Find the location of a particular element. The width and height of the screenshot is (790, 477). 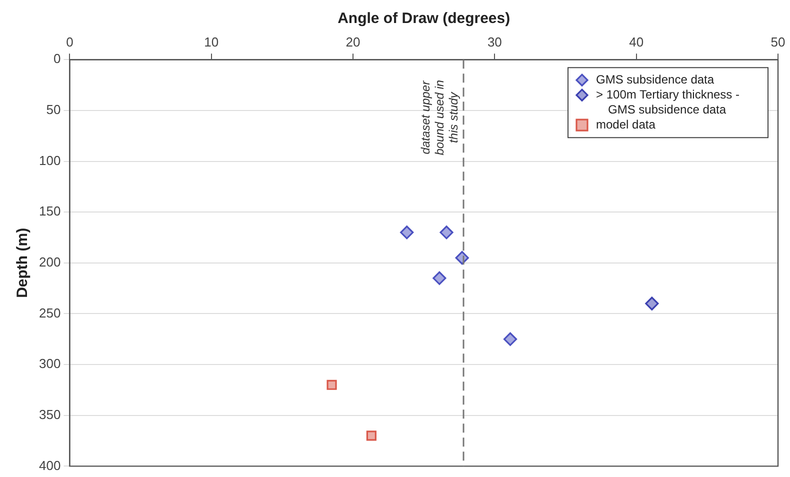

x-tick-label: 10 is located at coordinates (211, 42).